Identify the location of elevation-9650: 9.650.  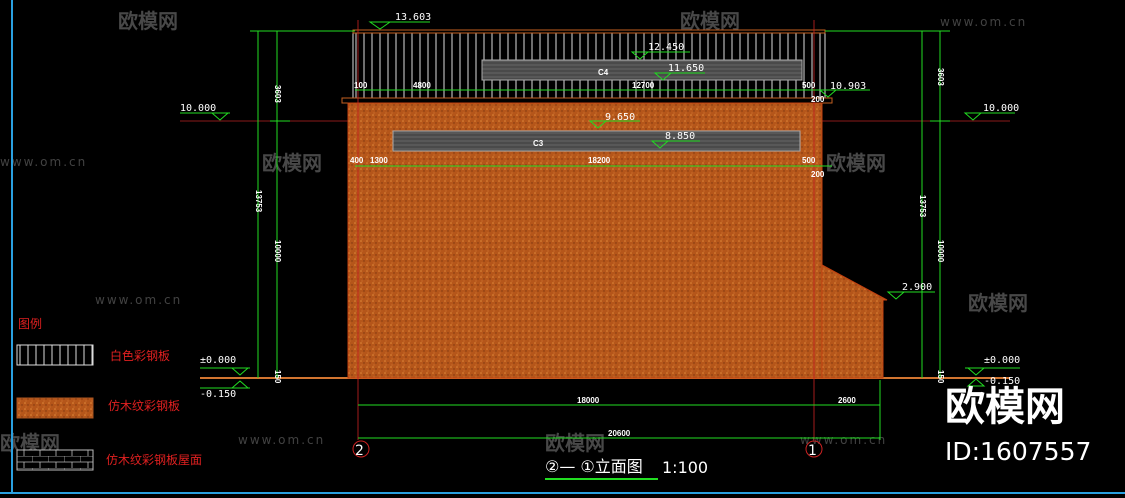
(620, 117).